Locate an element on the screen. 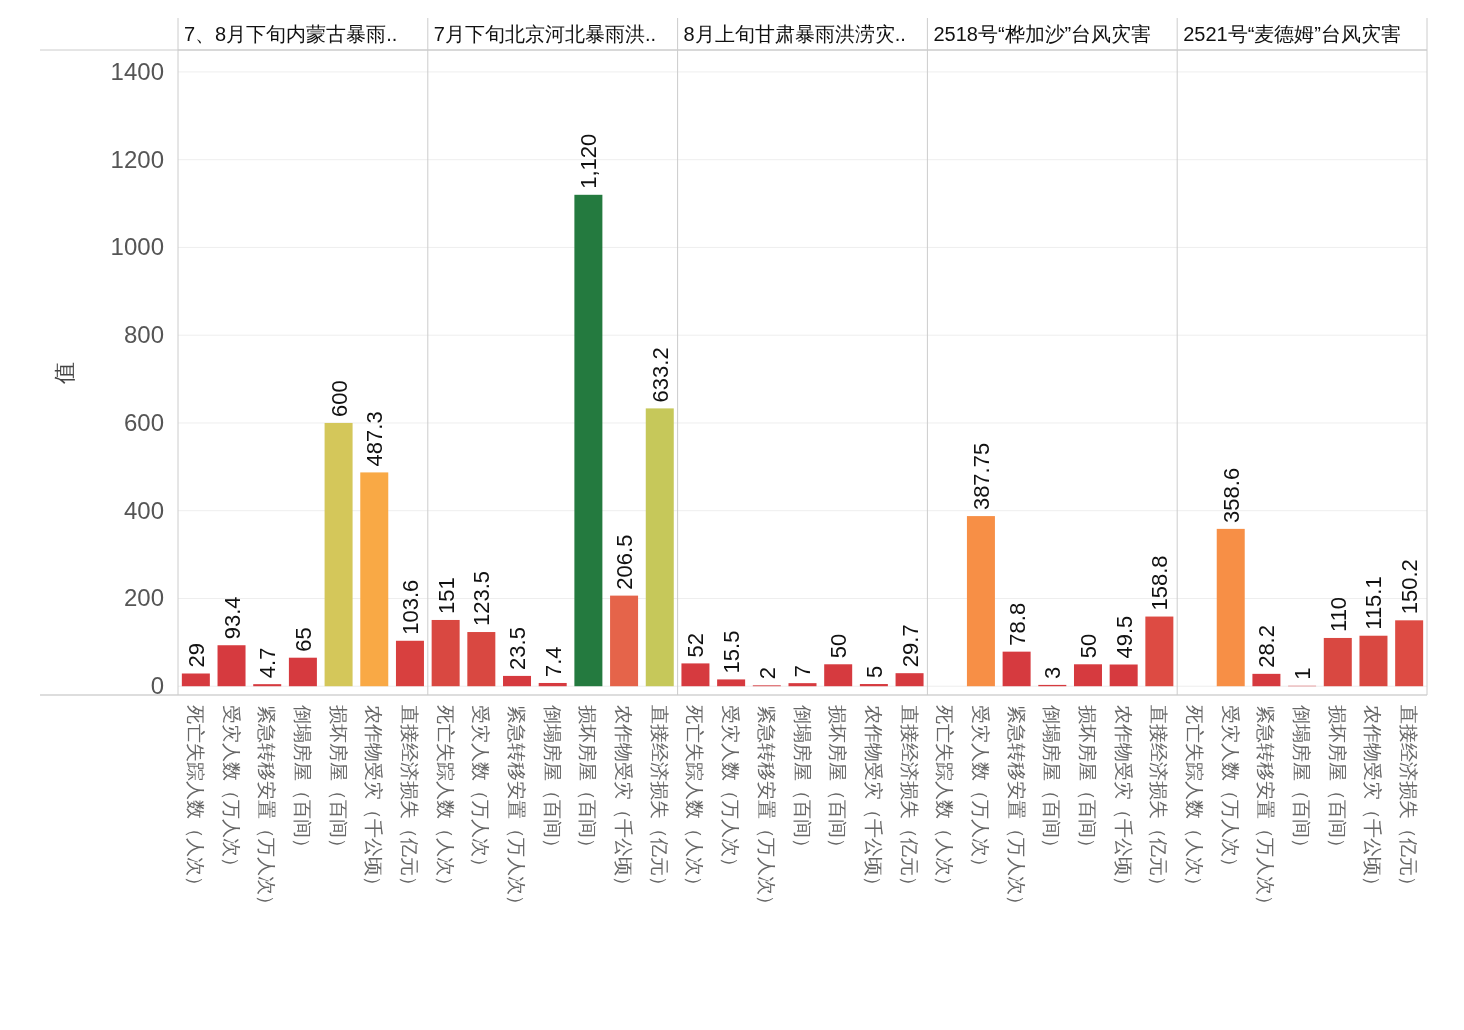 Image resolution: width=1464 pixels, height=1030 pixels. chart-title: 7月下旬北京河北暴雨洪.. is located at coordinates (545, 34).